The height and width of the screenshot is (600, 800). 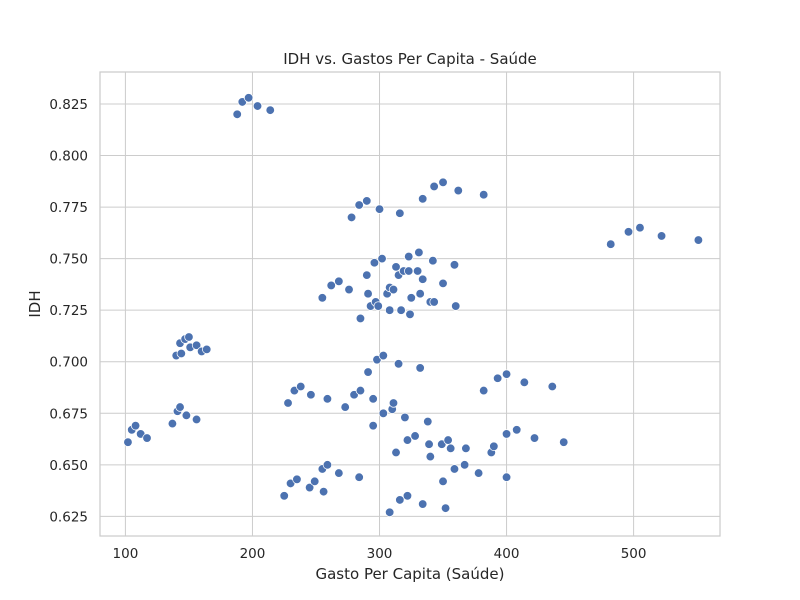 I want to click on x-tick-label: 100, so click(x=126, y=554).